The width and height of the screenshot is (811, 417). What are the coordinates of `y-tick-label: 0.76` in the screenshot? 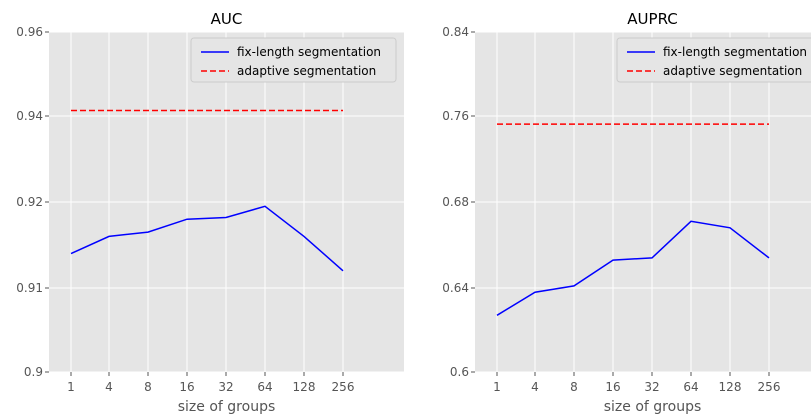 It's located at (455, 116).